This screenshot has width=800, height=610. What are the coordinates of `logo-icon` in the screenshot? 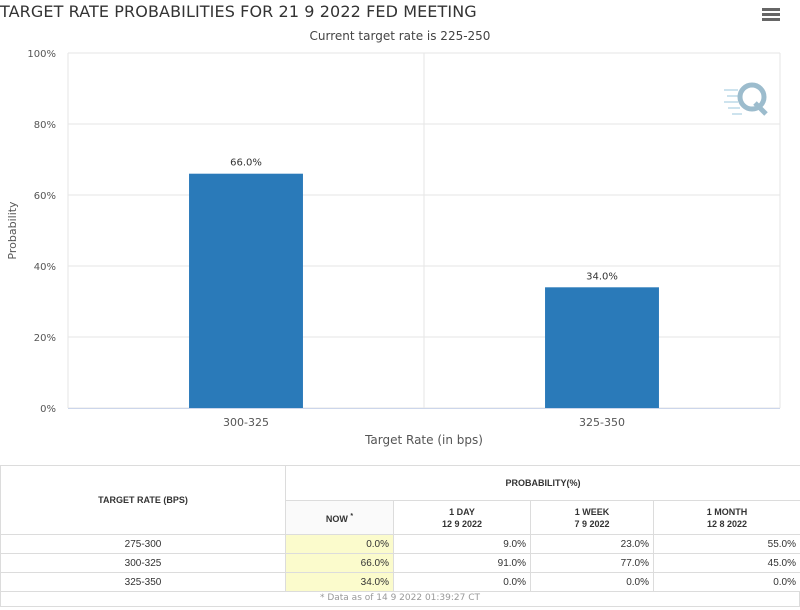 It's located at (746, 99).